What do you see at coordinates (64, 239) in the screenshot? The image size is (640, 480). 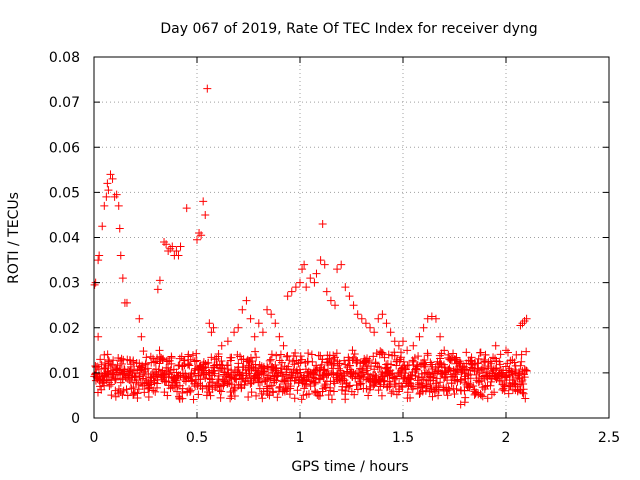 I see `y-tick-label: 0.04` at bounding box center [64, 239].